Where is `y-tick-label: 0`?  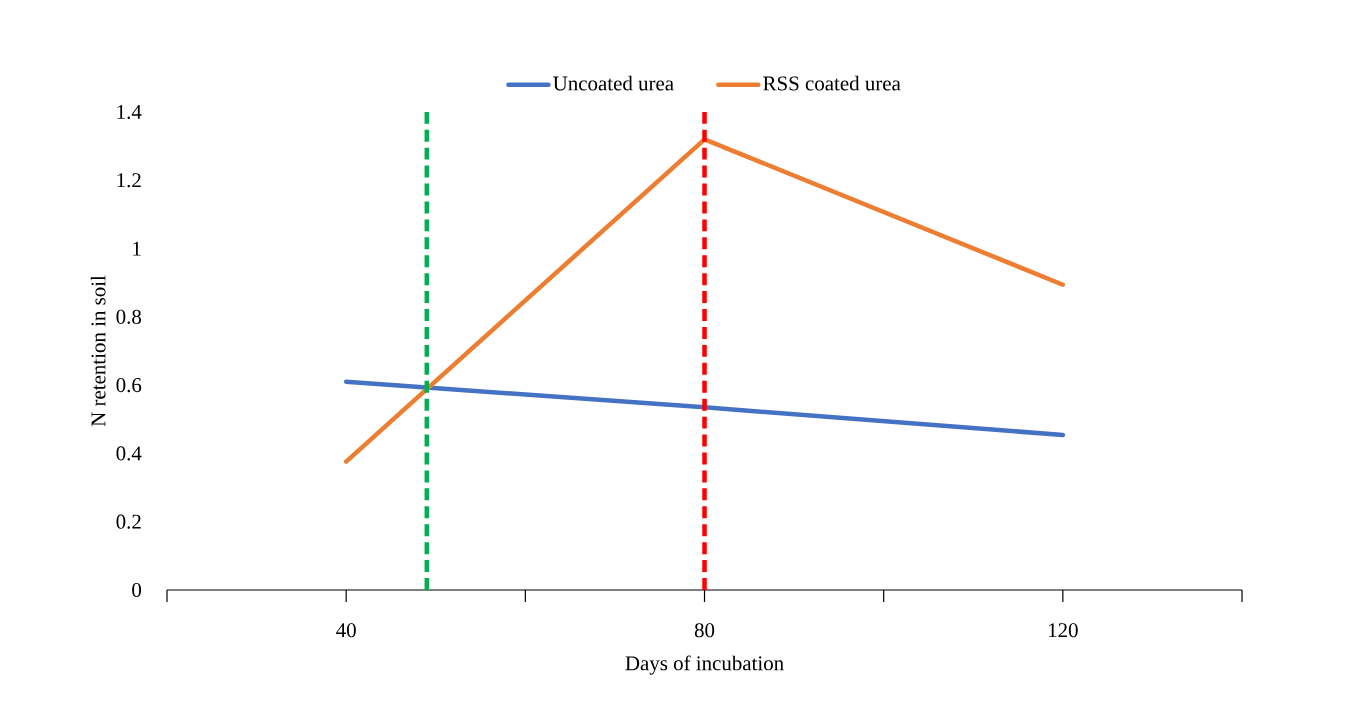 y-tick-label: 0 is located at coordinates (137, 590).